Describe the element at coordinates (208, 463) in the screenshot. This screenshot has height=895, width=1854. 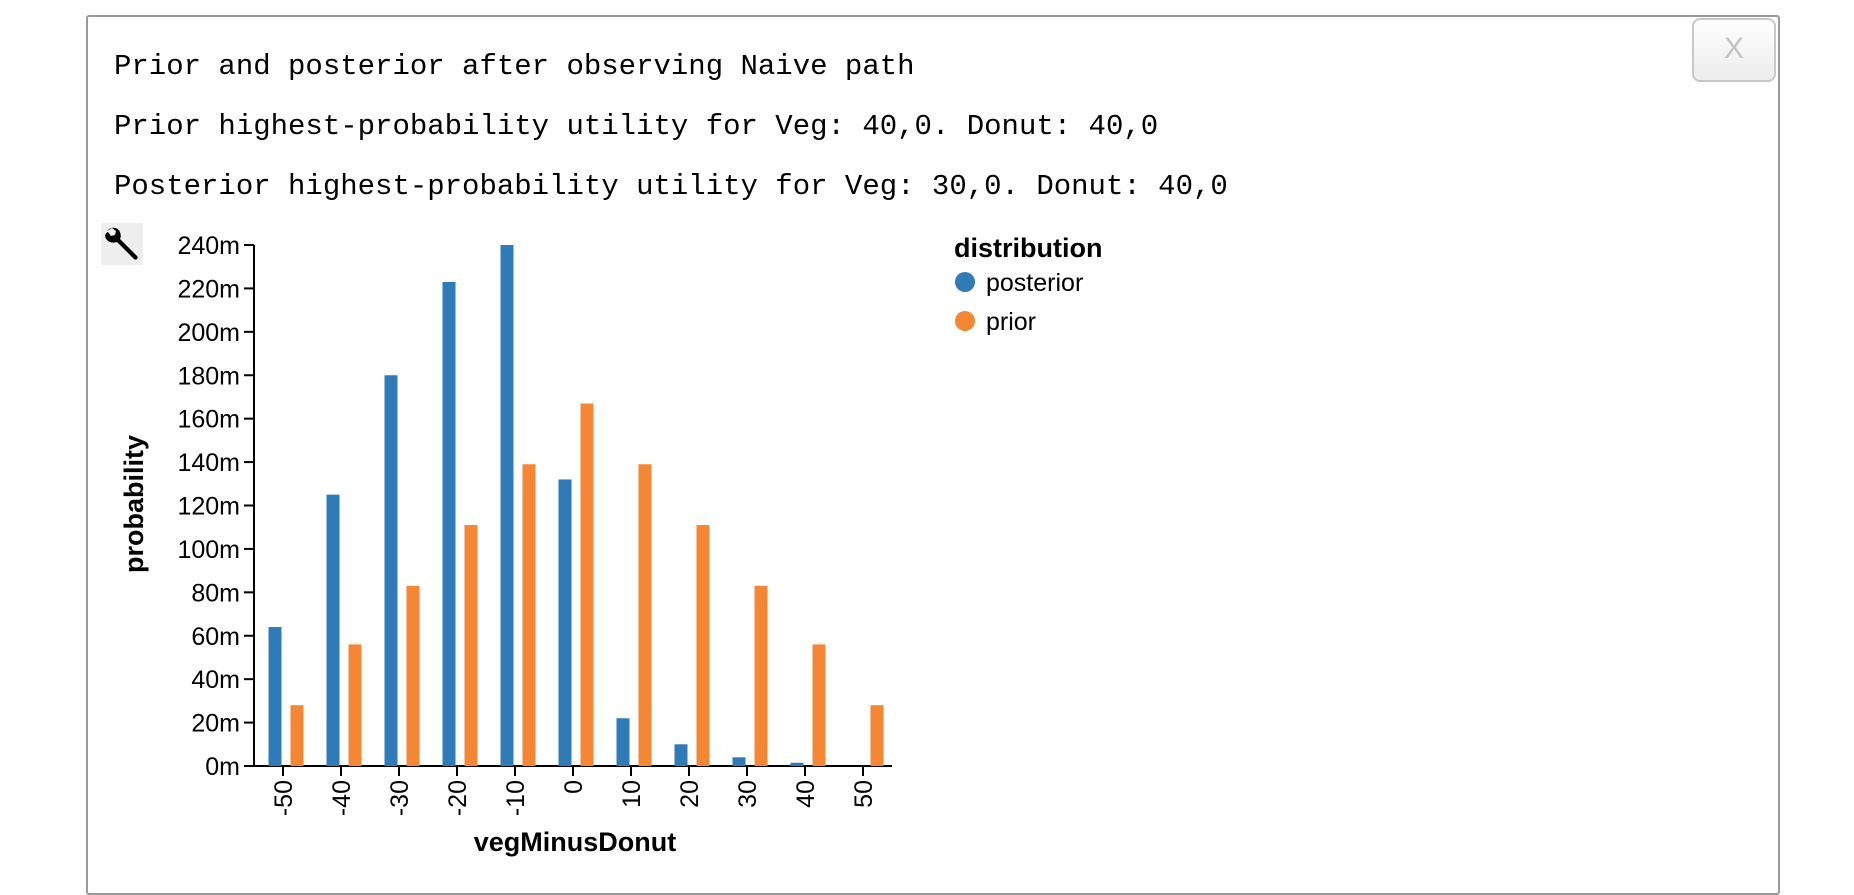
I see `y-tick-label: 140m` at that location.